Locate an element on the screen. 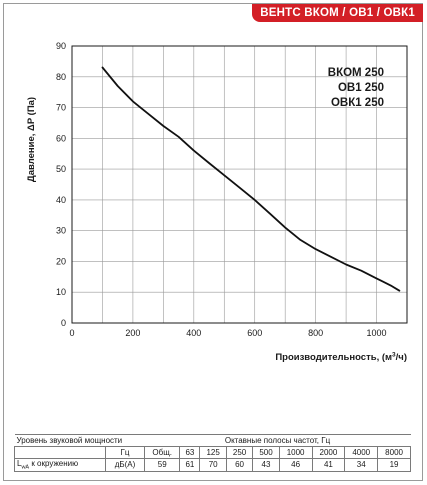 Image resolution: width=427 pixels, height=485 pixels. x-tick-label: 200 is located at coordinates (132, 333).